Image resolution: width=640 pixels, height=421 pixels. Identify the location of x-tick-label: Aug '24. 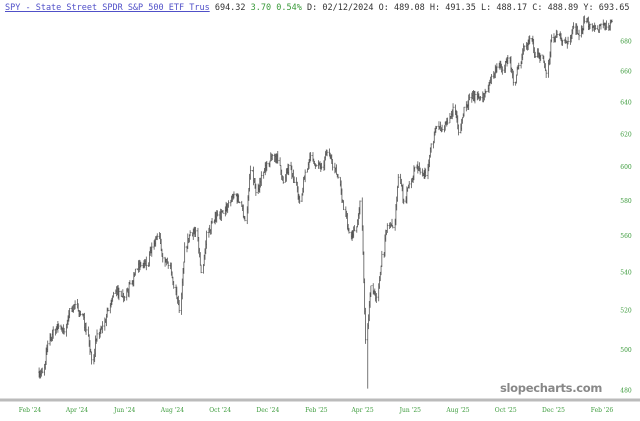
(172, 410).